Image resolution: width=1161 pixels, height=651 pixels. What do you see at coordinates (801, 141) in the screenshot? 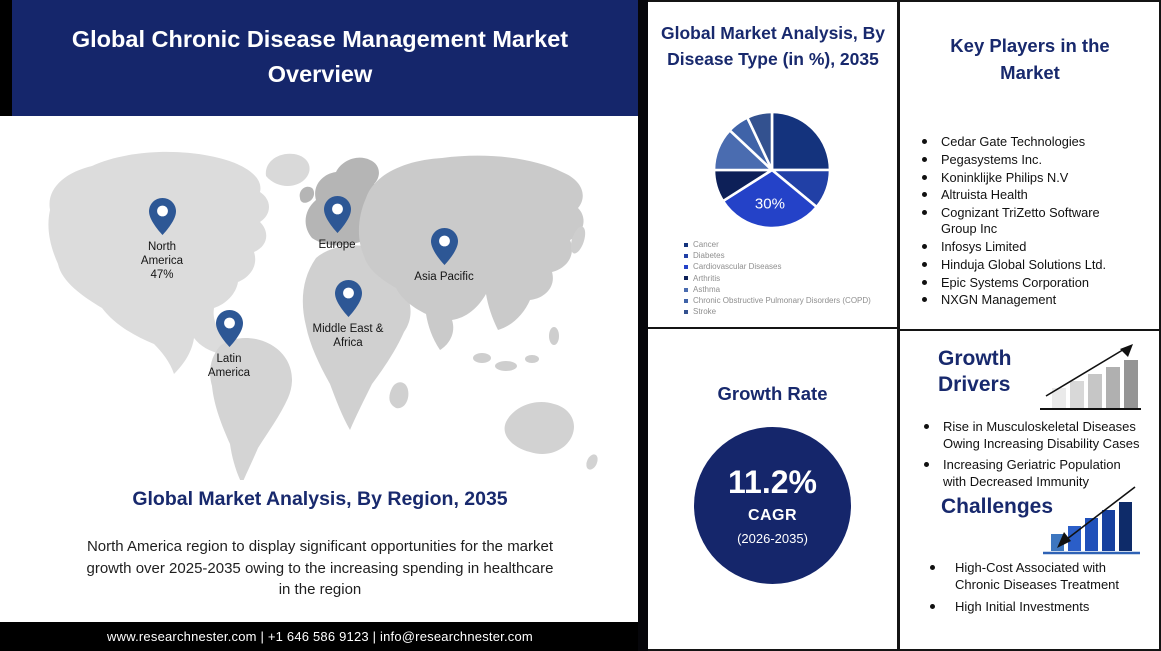
I see `pie-slice-cancer` at bounding box center [801, 141].